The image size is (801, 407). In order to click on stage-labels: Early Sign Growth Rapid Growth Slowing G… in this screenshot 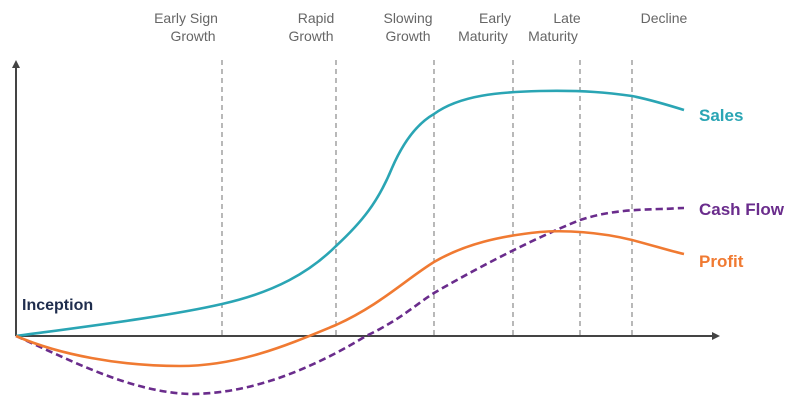, I will do `click(420, 27)`.